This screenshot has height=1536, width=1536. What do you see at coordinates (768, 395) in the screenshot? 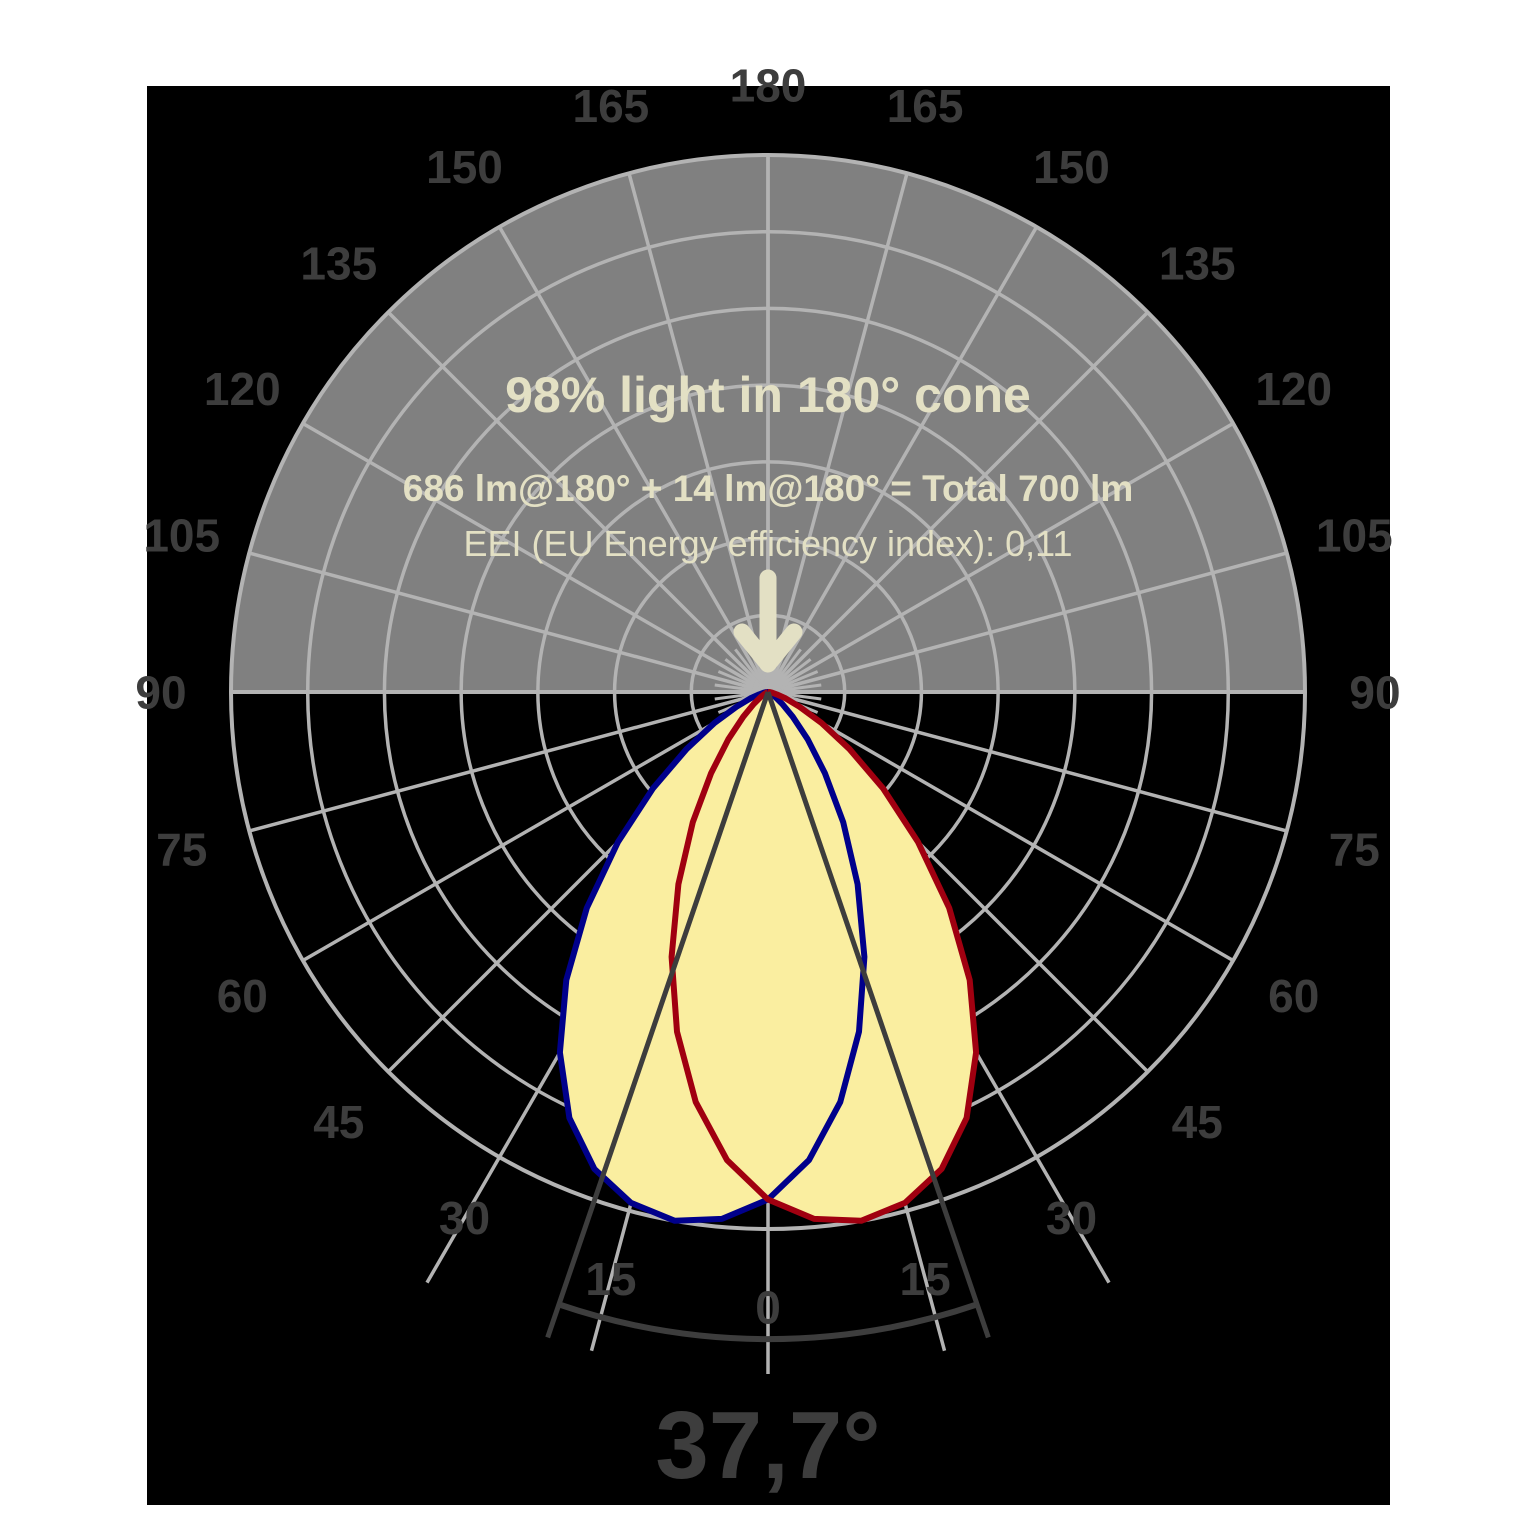
I see `headline-text: 98% light in 180° cone` at bounding box center [768, 395].